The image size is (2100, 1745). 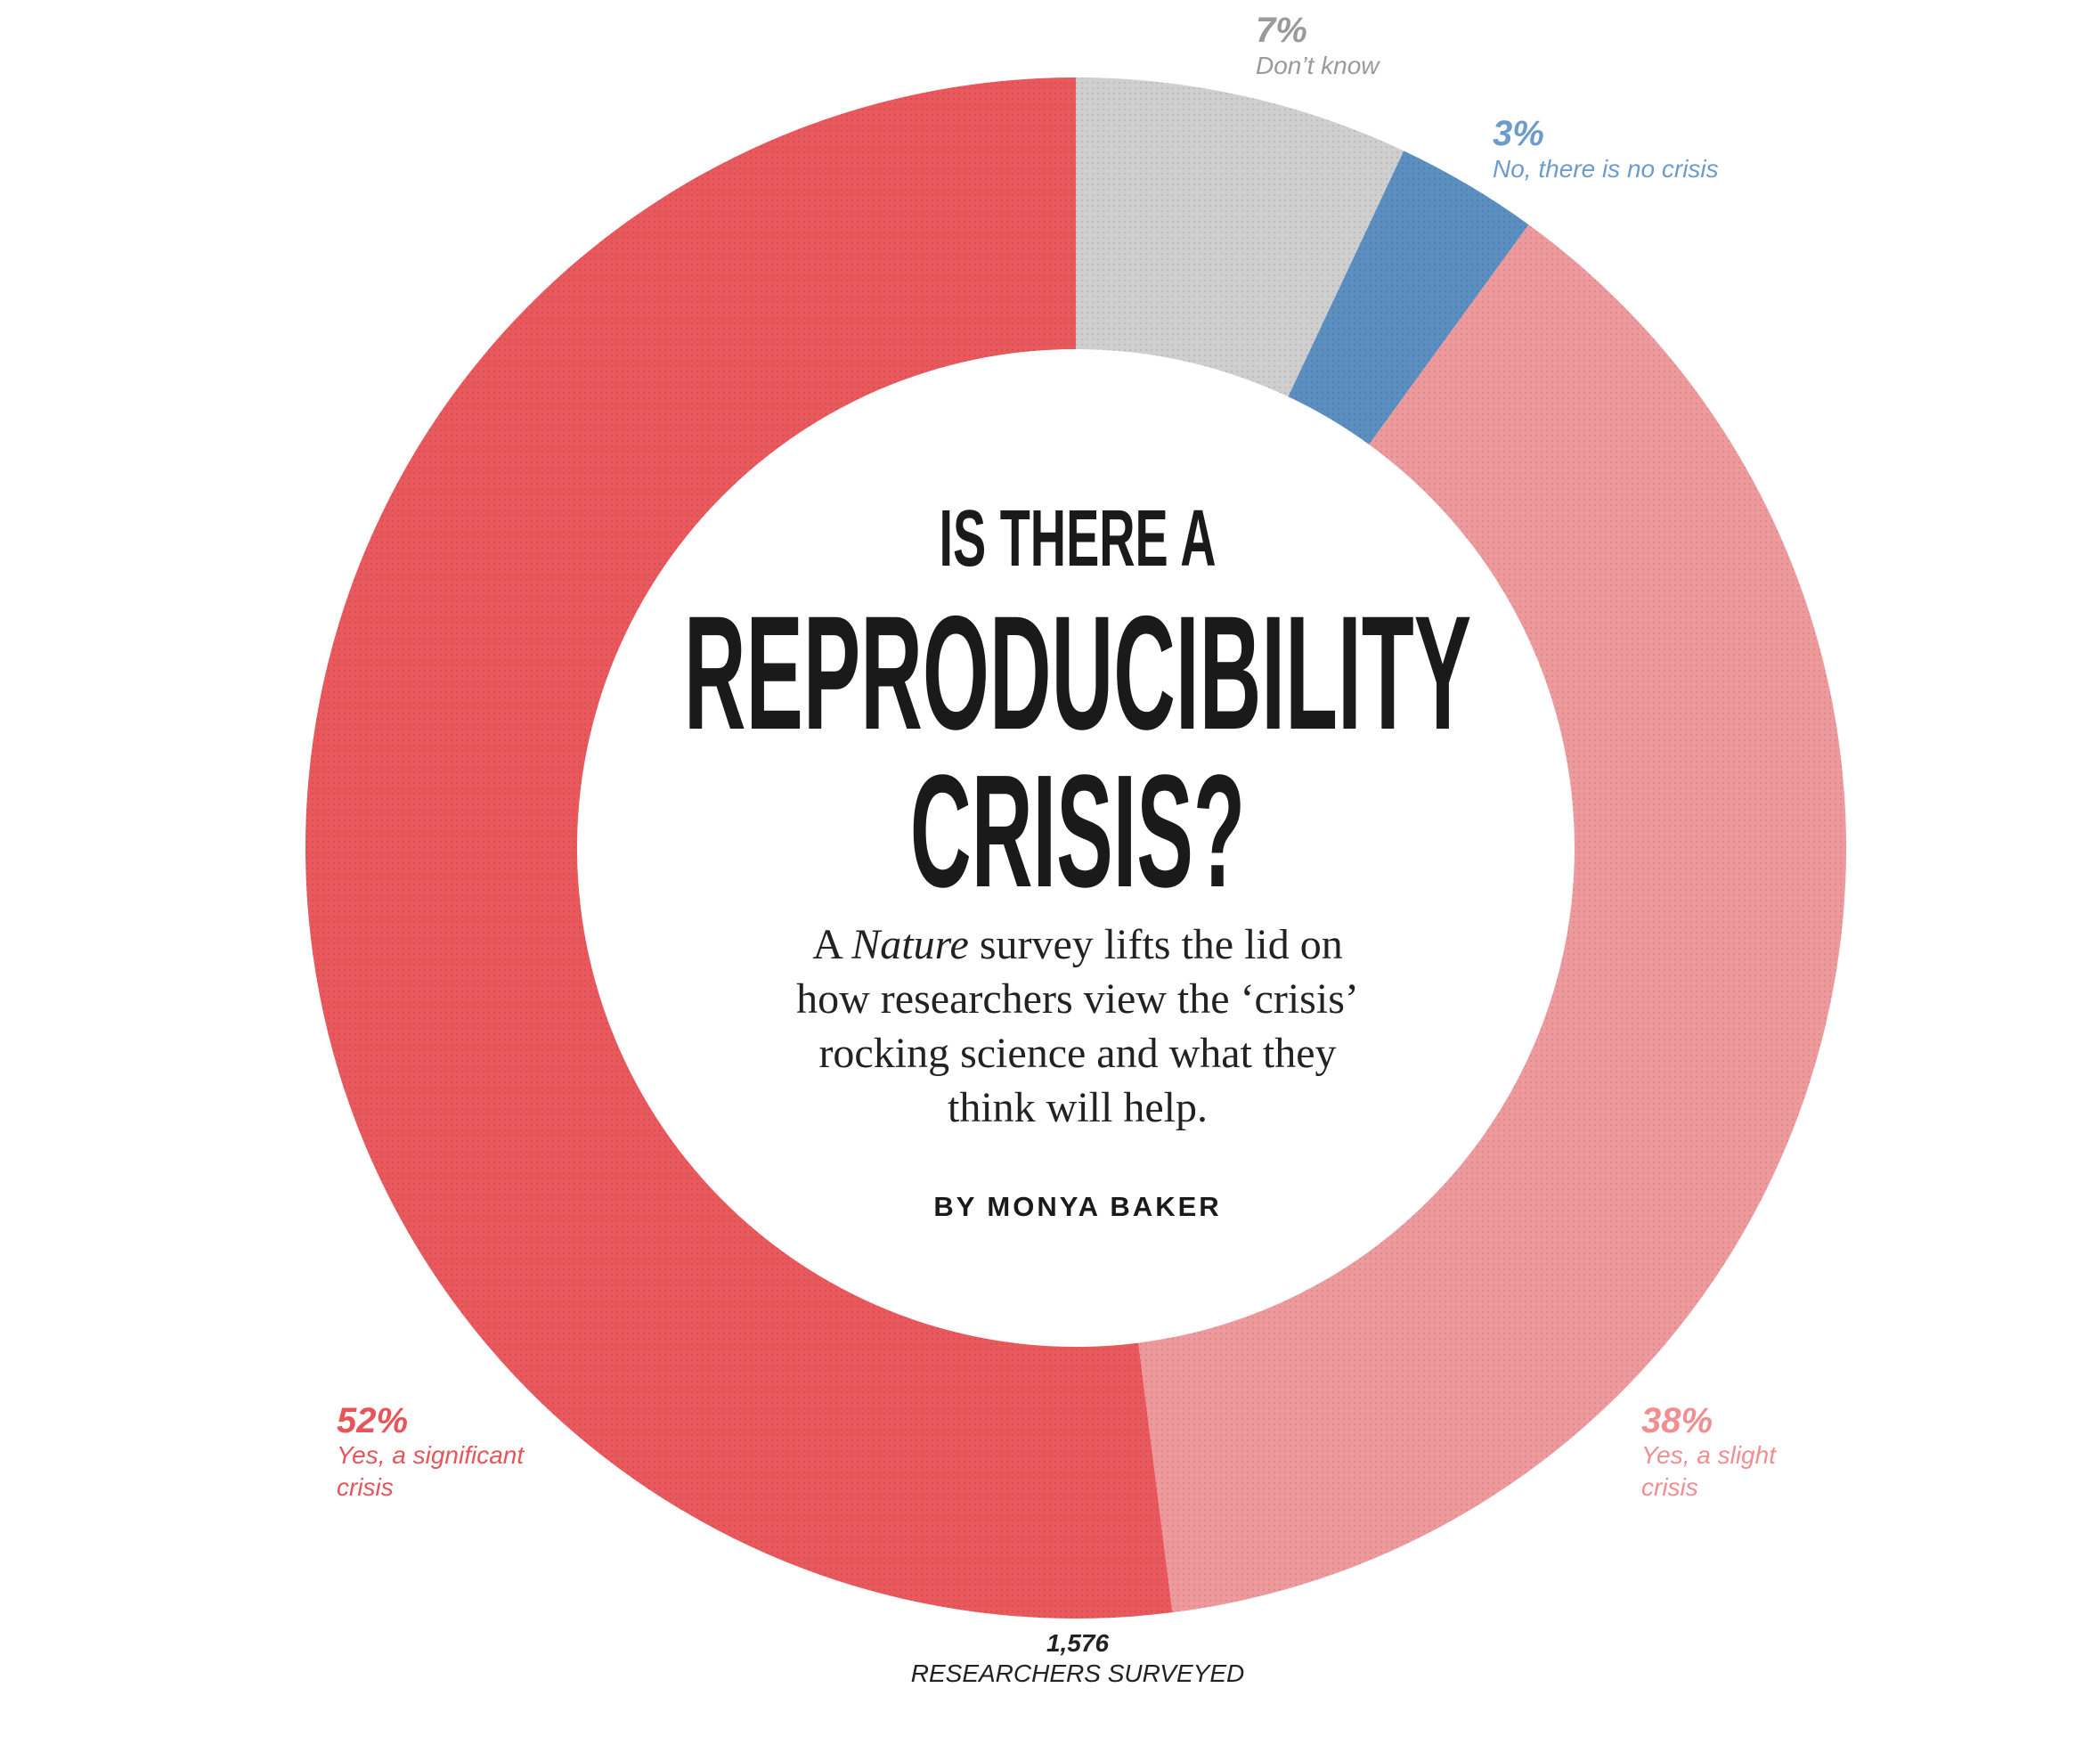 What do you see at coordinates (1318, 66) in the screenshot?
I see `legend-label-dont-know: Don’t know` at bounding box center [1318, 66].